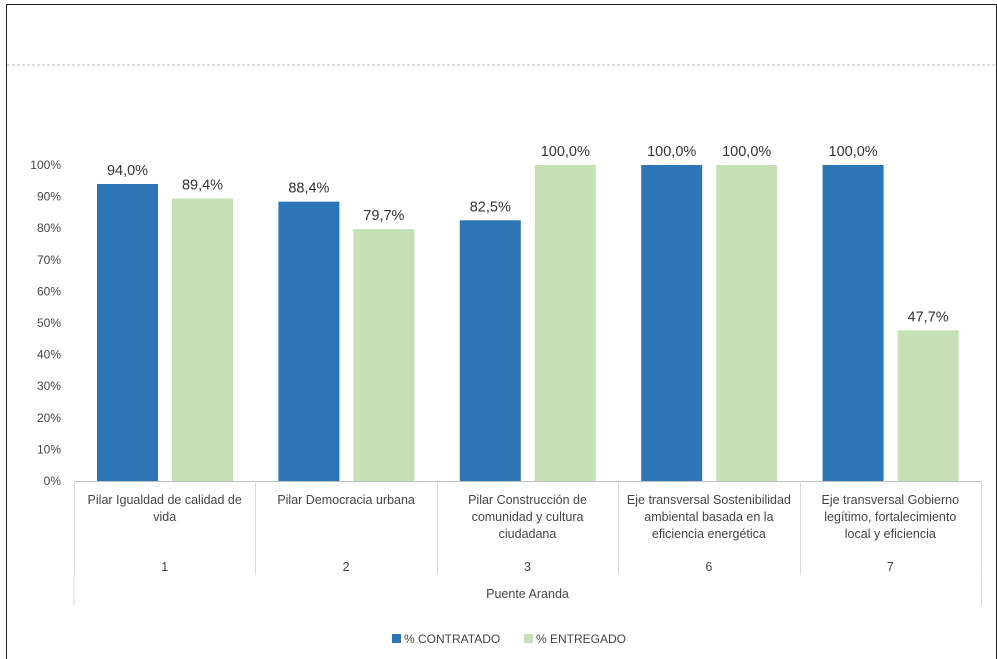  I want to click on y-axis: 0% 10% 20% 30% 40% 50% 60% 70% 80% 90% 100%, so click(45, 323).